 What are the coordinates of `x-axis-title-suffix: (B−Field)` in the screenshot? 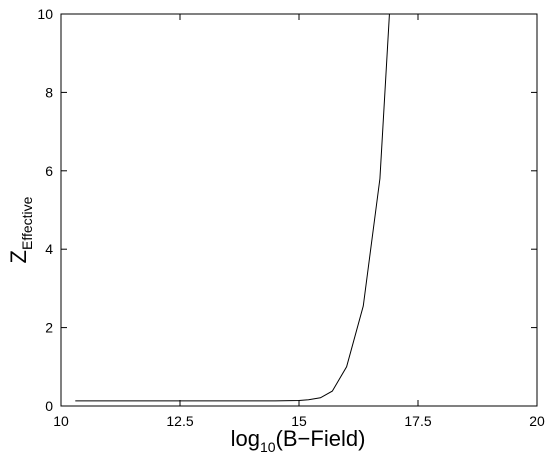 It's located at (321, 438).